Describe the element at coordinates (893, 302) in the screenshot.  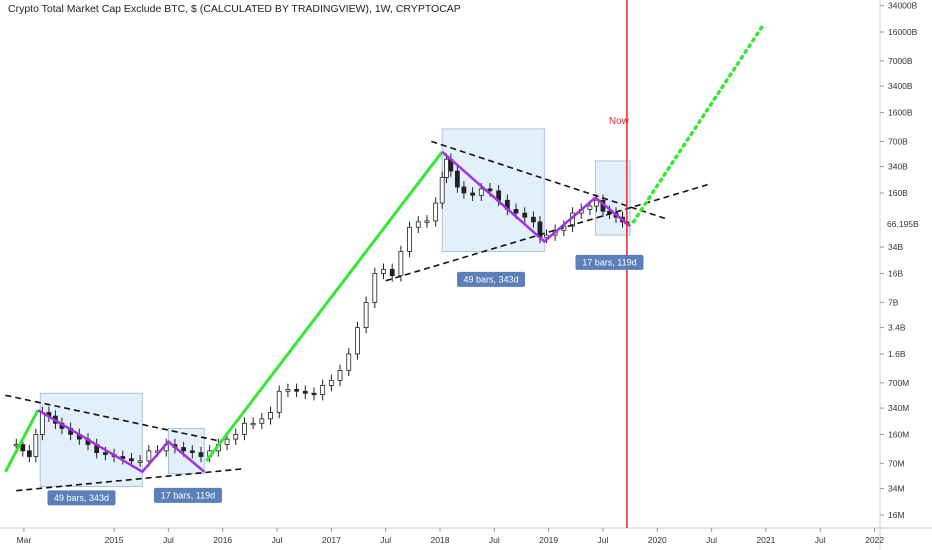
I see `y-tick-label: 7B` at that location.